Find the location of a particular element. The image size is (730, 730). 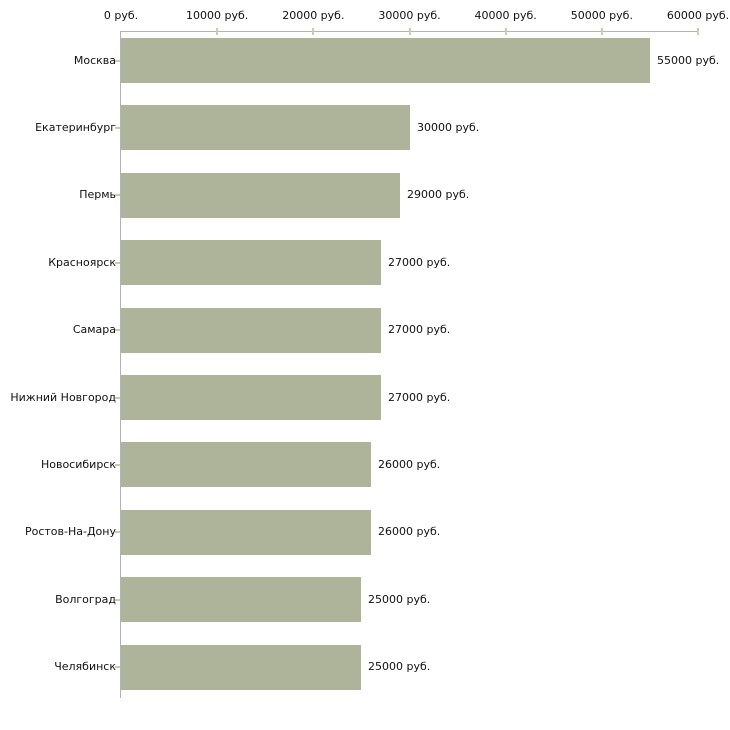

value-label: 55000 руб. is located at coordinates (688, 60).